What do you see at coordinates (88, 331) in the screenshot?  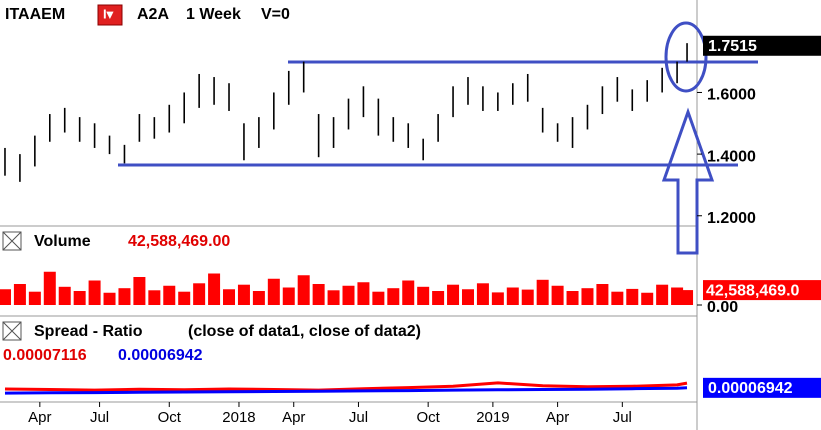 I see `pane-title: Spread - Ratio` at bounding box center [88, 331].